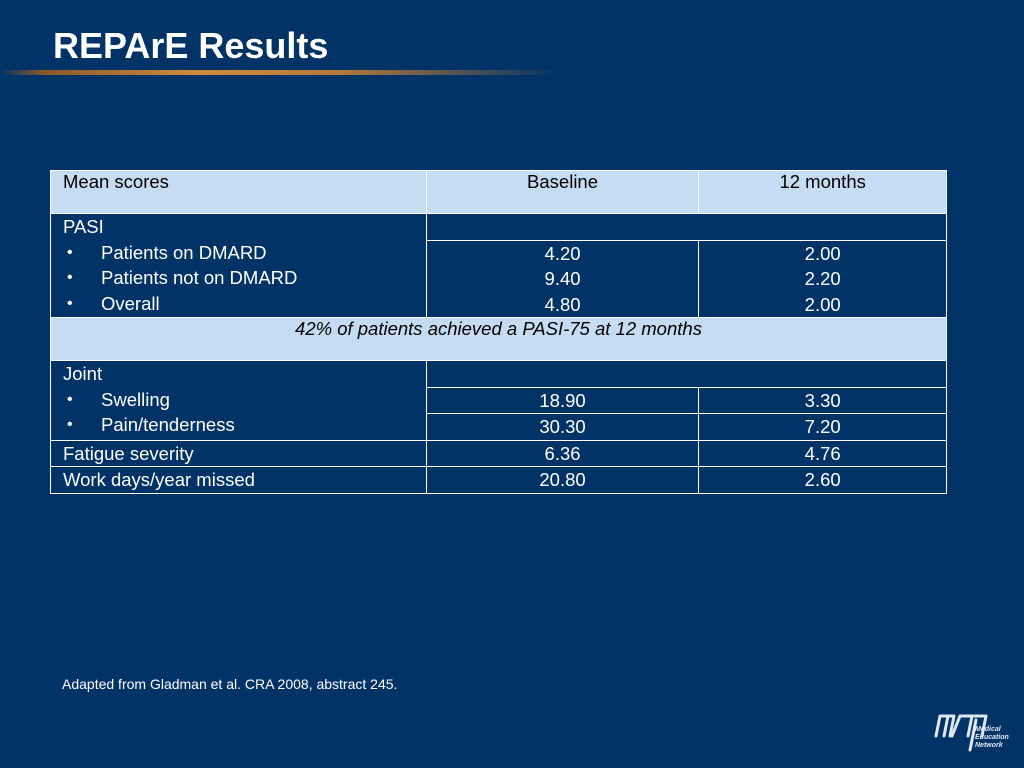 Image resolution: width=1024 pixels, height=768 pixels. Describe the element at coordinates (562, 192) in the screenshot. I see `header-baseline: Baseline` at that location.